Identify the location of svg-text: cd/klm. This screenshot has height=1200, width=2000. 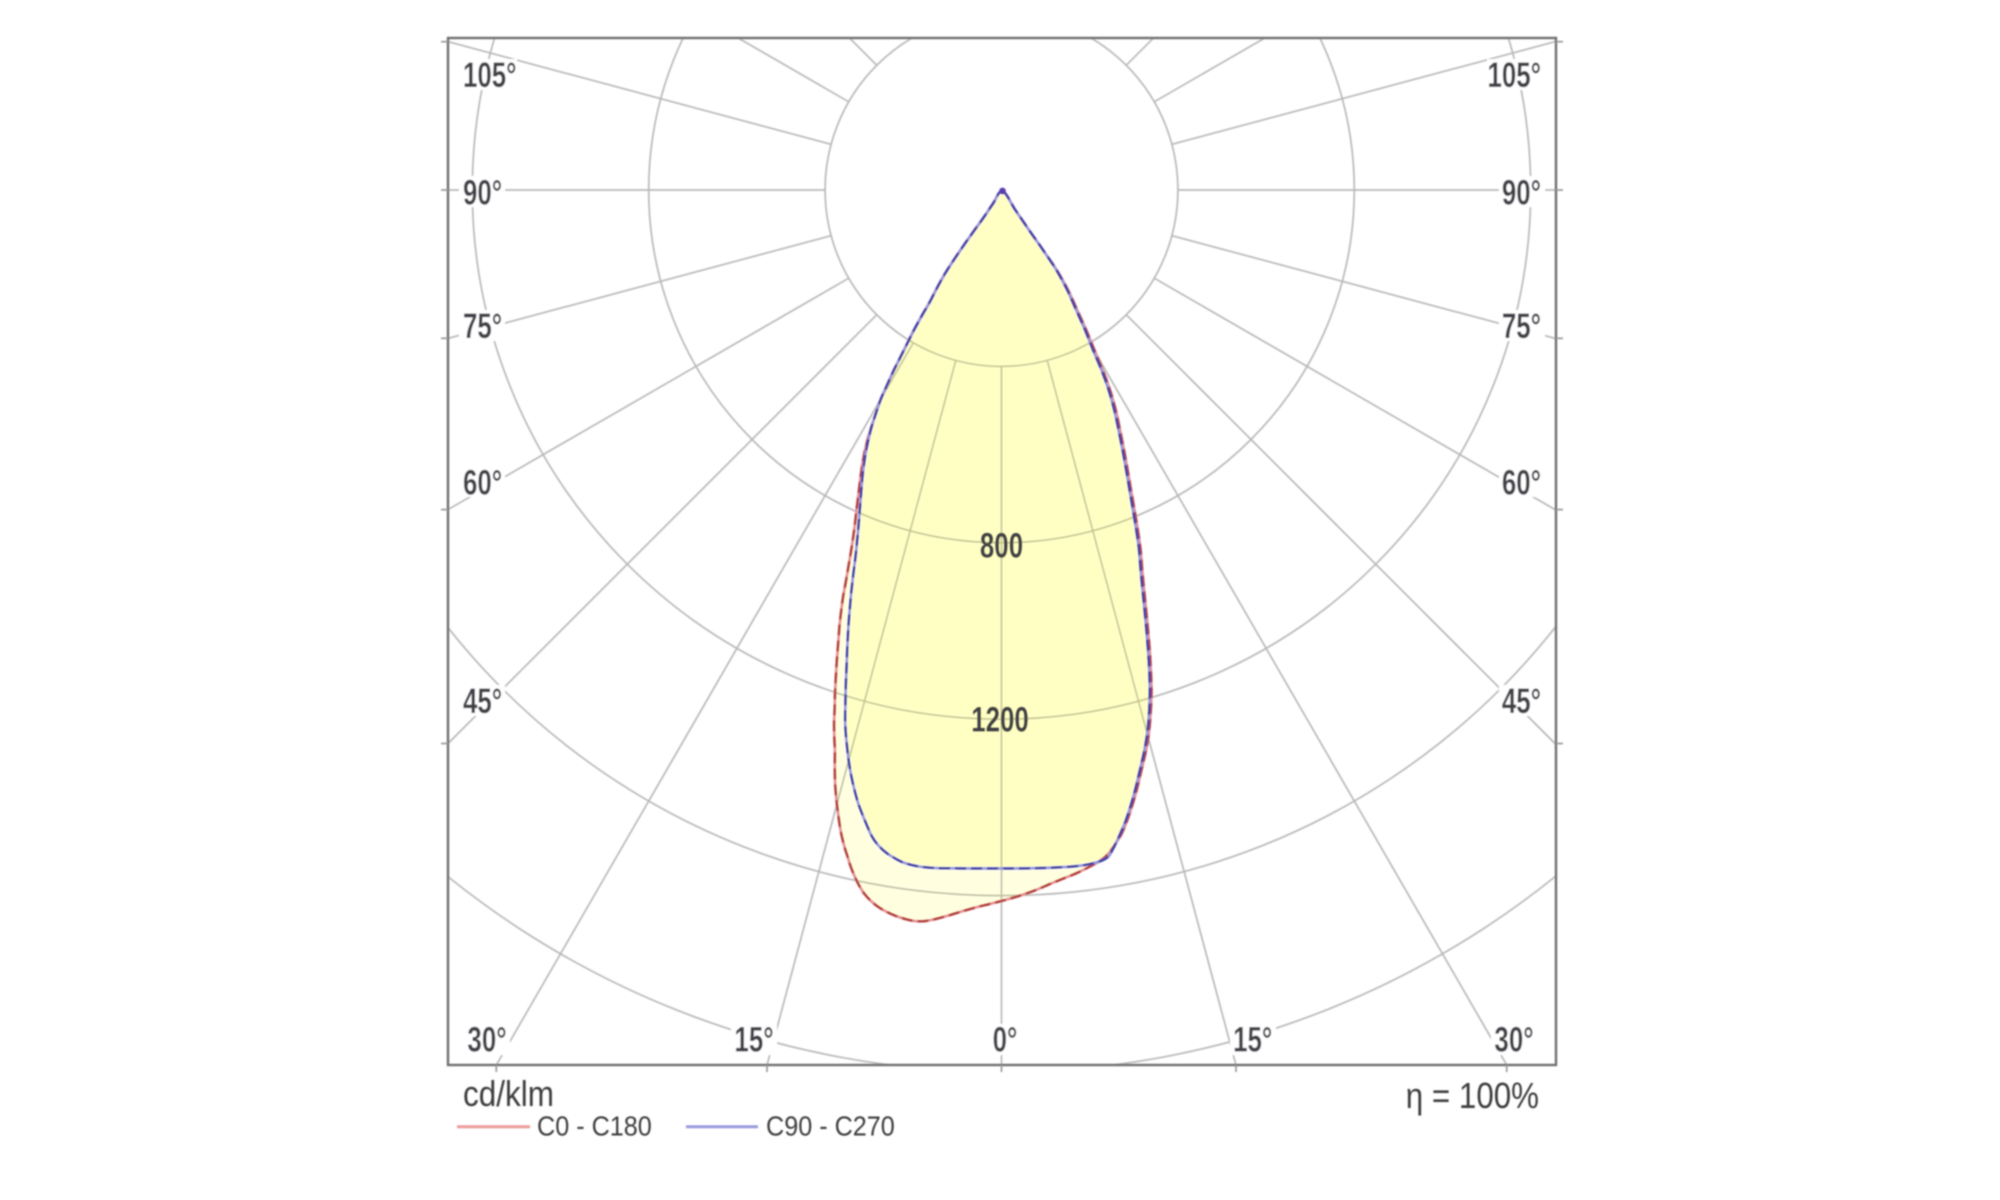
(508, 1094).